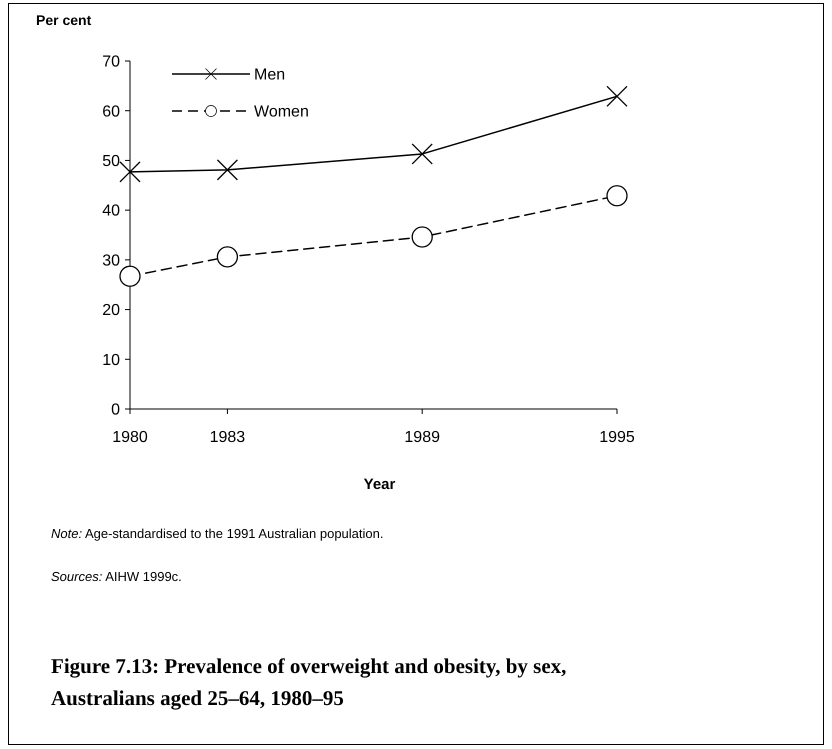 This screenshot has height=749, width=832. I want to click on y-tick-label: 10, so click(111, 360).